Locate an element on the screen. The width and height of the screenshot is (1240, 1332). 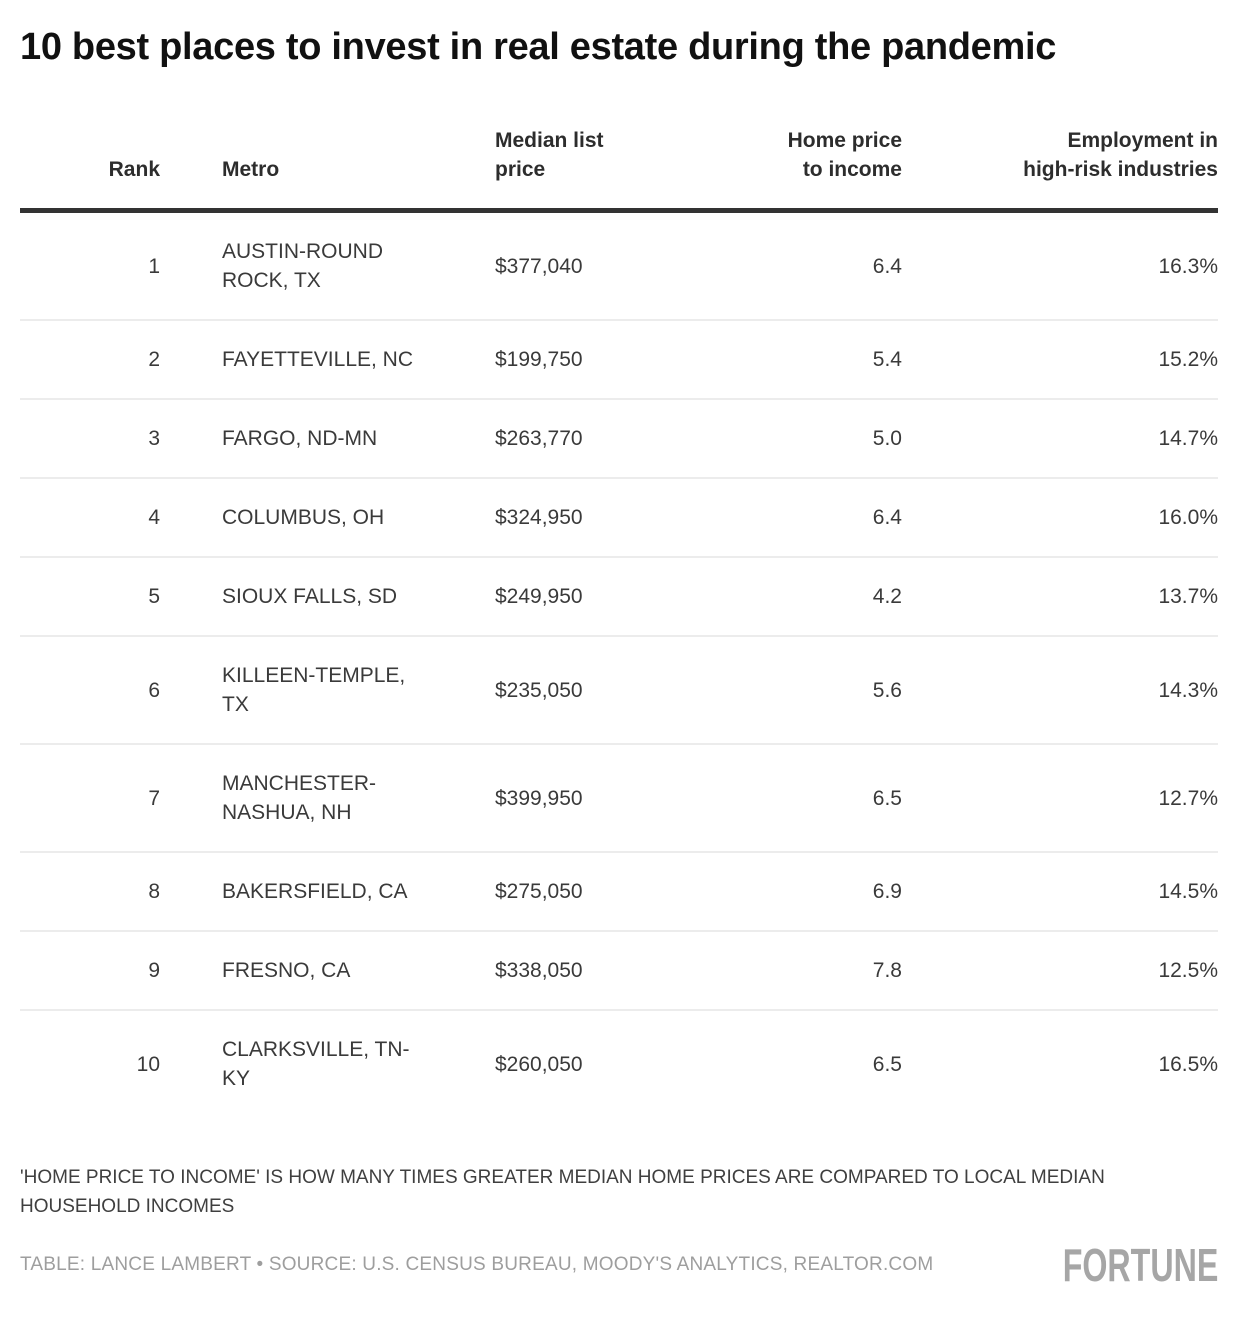
price-cell: $275,050 is located at coordinates (610, 891).